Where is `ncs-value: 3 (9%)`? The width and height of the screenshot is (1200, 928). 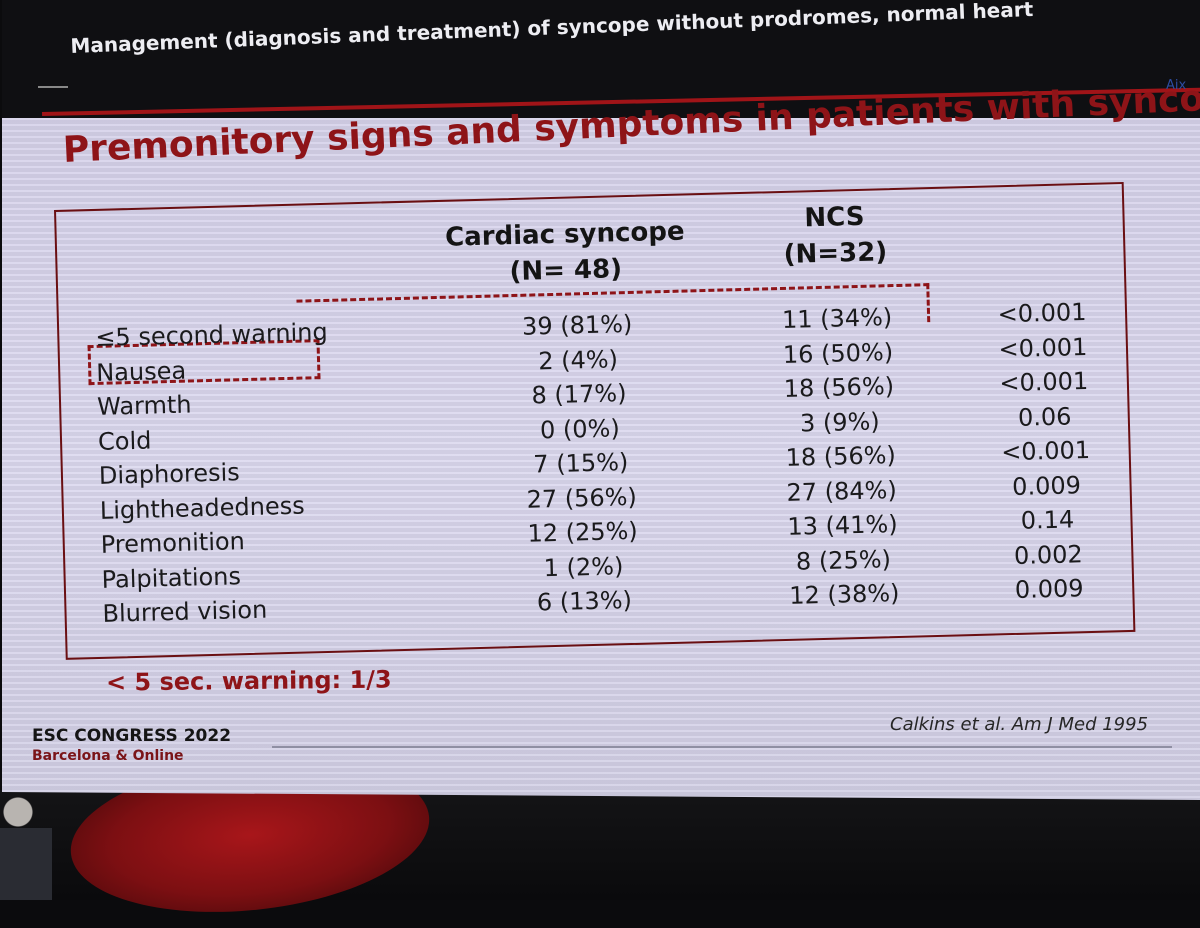
ncs-value: 3 (9%) is located at coordinates (840, 422).